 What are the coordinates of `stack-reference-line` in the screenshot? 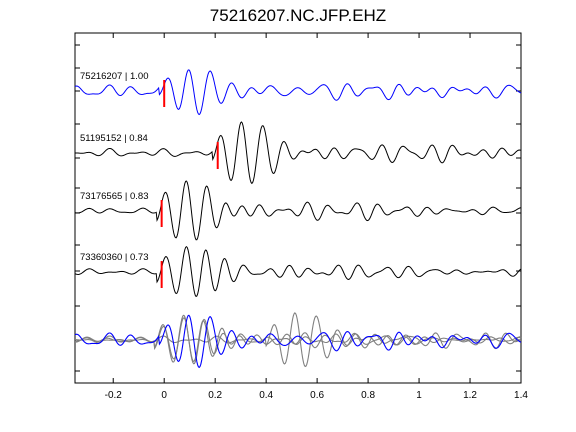 It's located at (298, 341).